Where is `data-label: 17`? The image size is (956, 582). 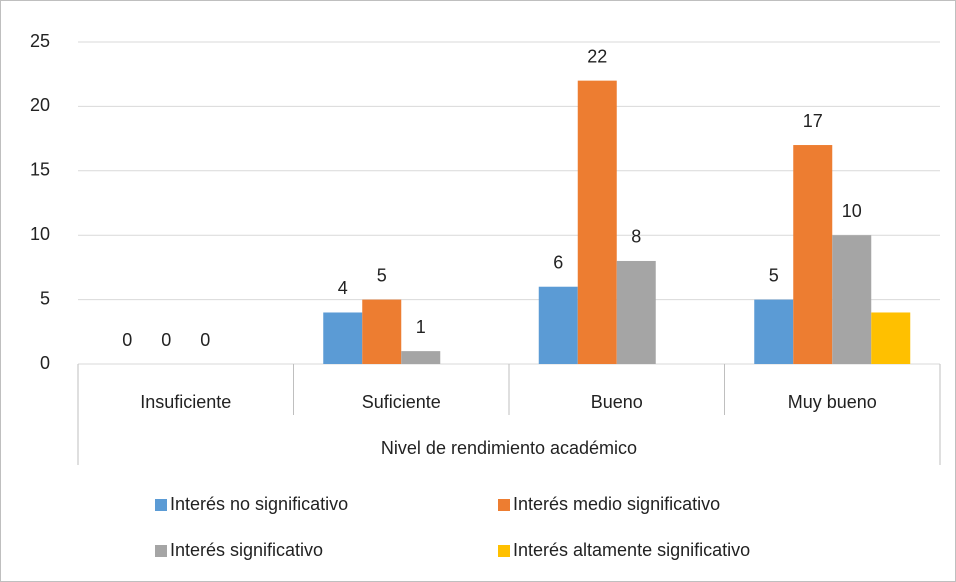 data-label: 17 is located at coordinates (813, 121).